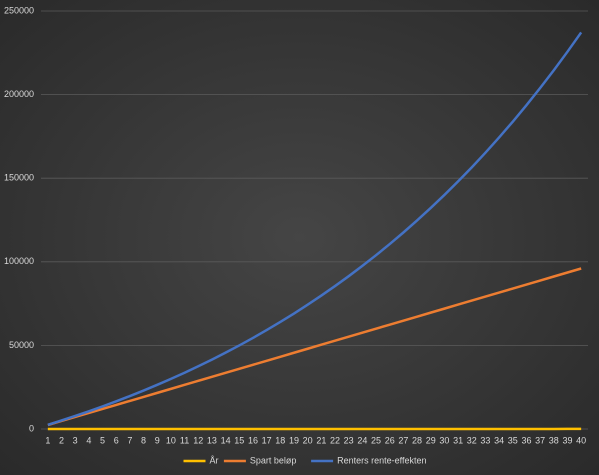 The height and width of the screenshot is (475, 599). I want to click on x-tick-label: 36, so click(526, 440).